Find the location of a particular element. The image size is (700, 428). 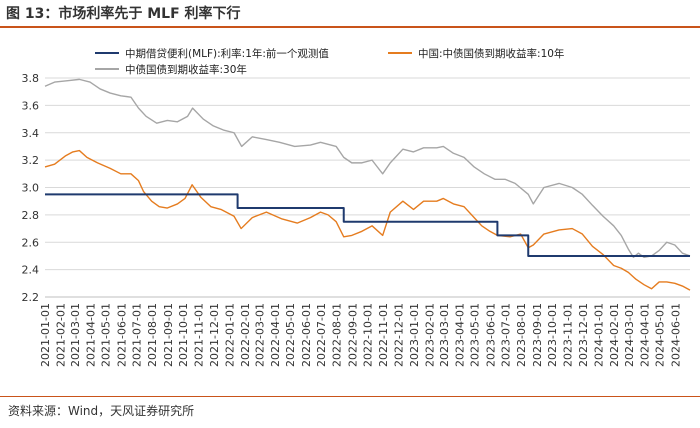

x-tick-label: 2024-01-01 is located at coordinates (599, 335).